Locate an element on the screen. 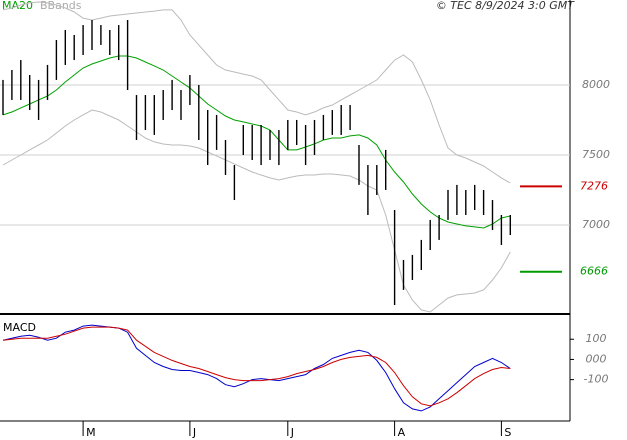  y-tick-label: 7000 is located at coordinates (596, 224).